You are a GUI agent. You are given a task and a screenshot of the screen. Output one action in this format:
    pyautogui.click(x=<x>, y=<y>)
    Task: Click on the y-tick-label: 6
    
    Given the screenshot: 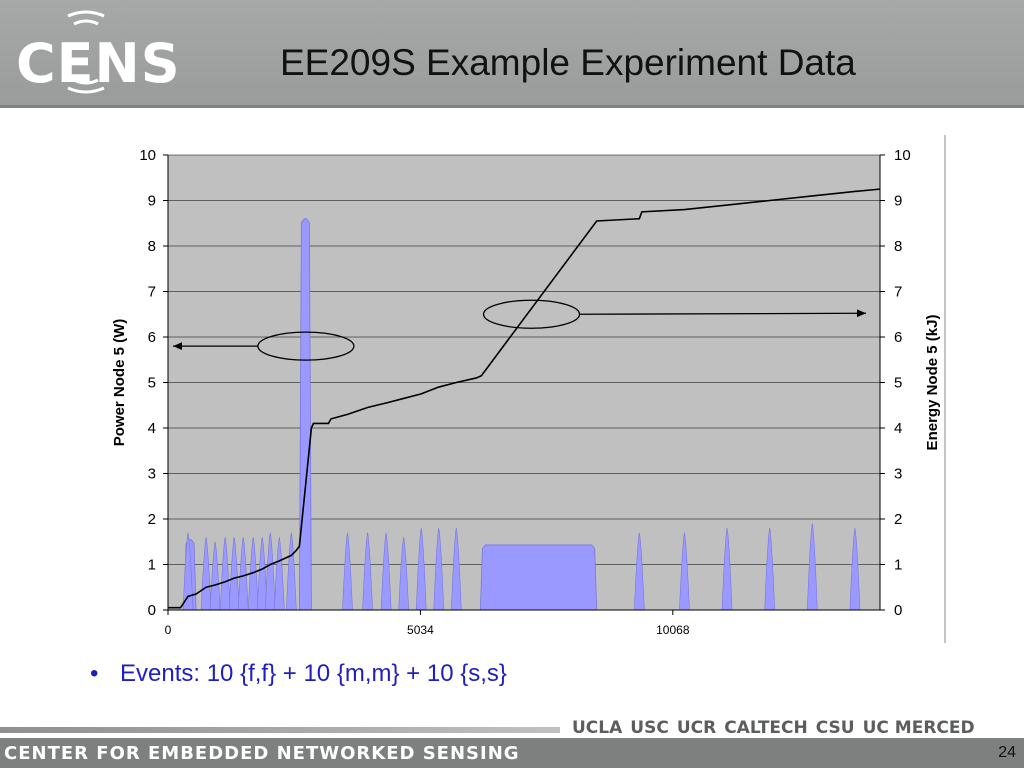 What is the action you would take?
    pyautogui.click(x=152, y=337)
    